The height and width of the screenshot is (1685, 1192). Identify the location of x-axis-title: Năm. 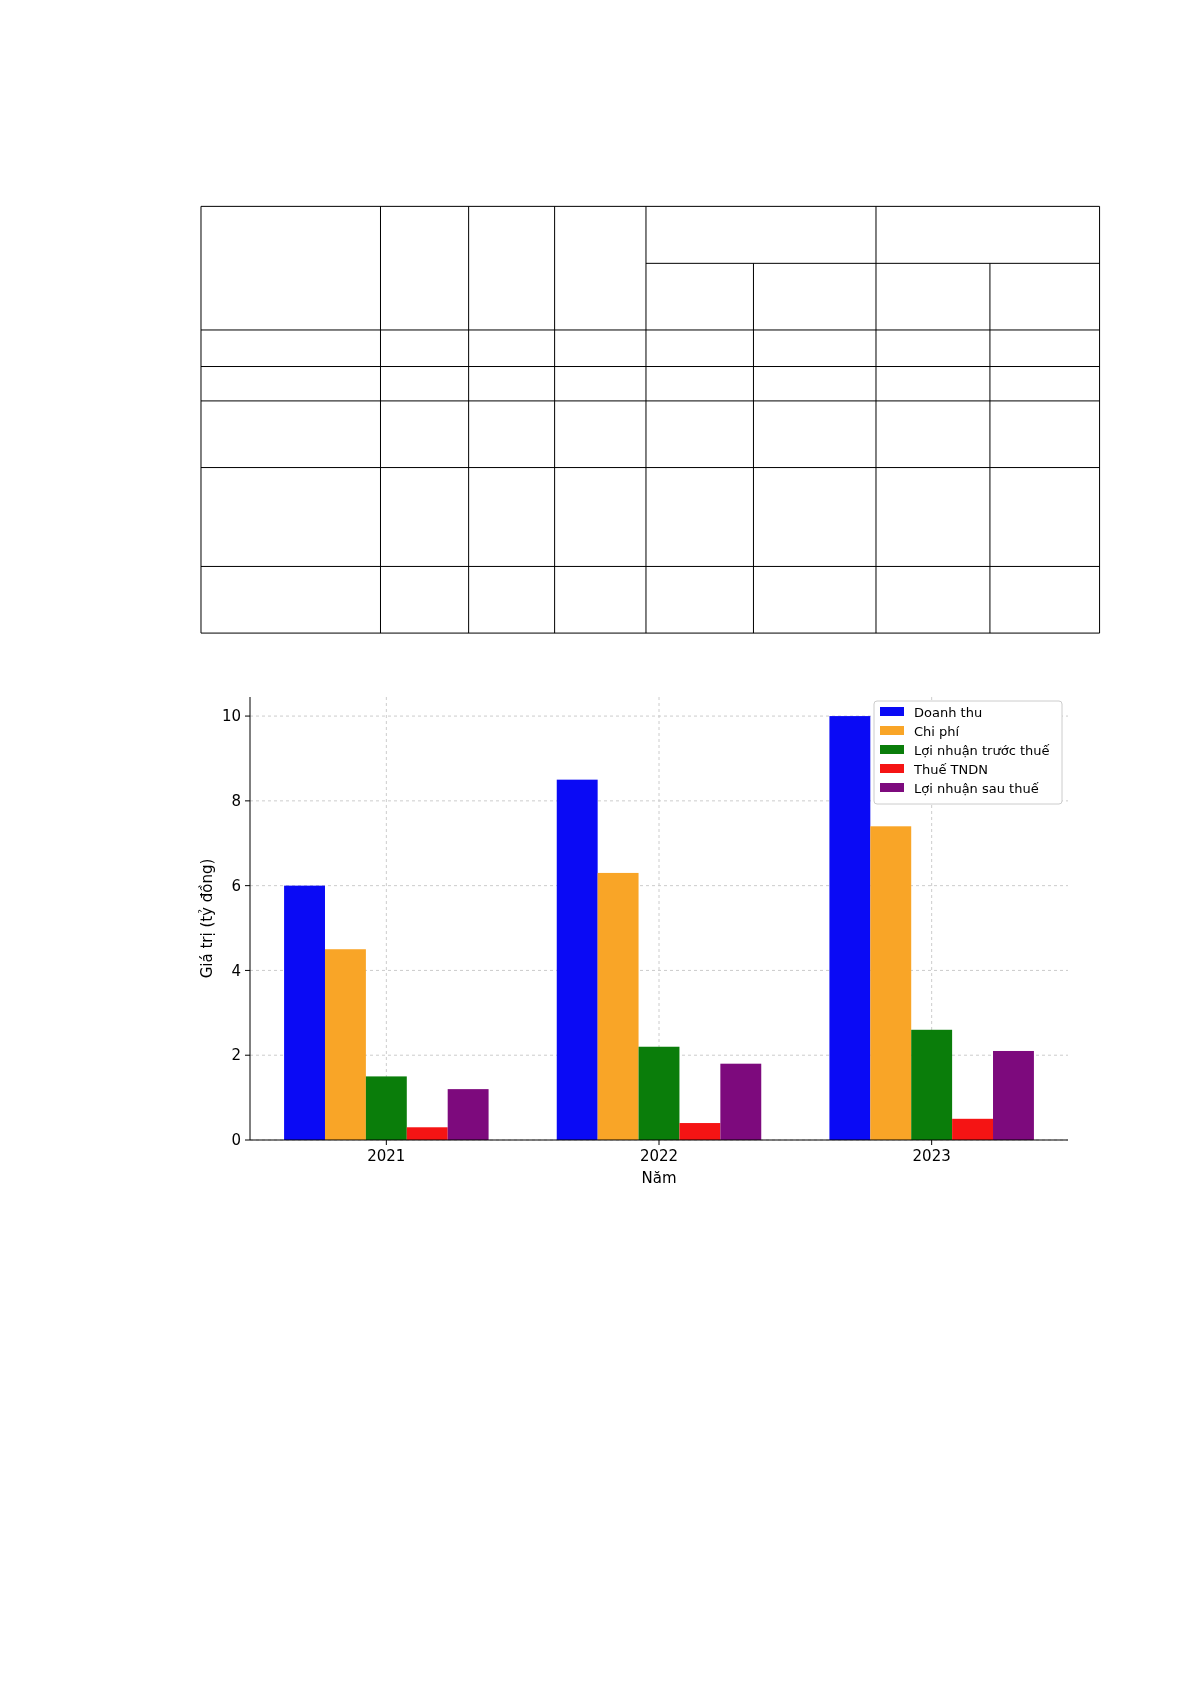
(659, 1178).